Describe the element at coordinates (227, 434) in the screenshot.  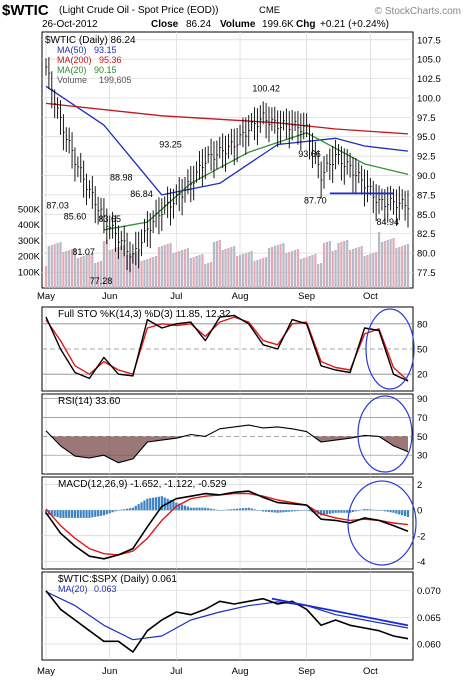
I see `rsi-panel` at that location.